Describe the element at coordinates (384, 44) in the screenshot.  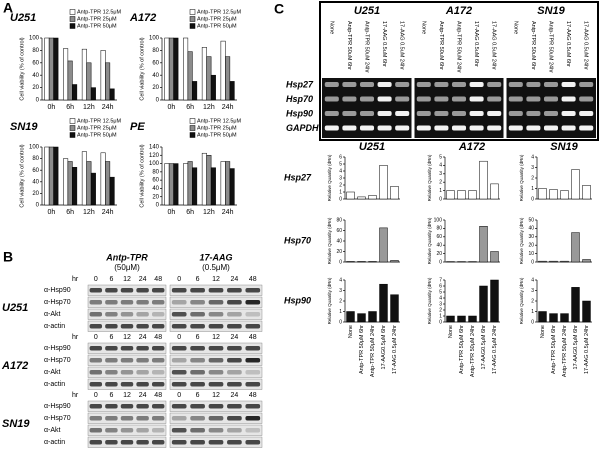
I see `gel-lane-label: 17-AAG 0.5uM 6hr` at that location.